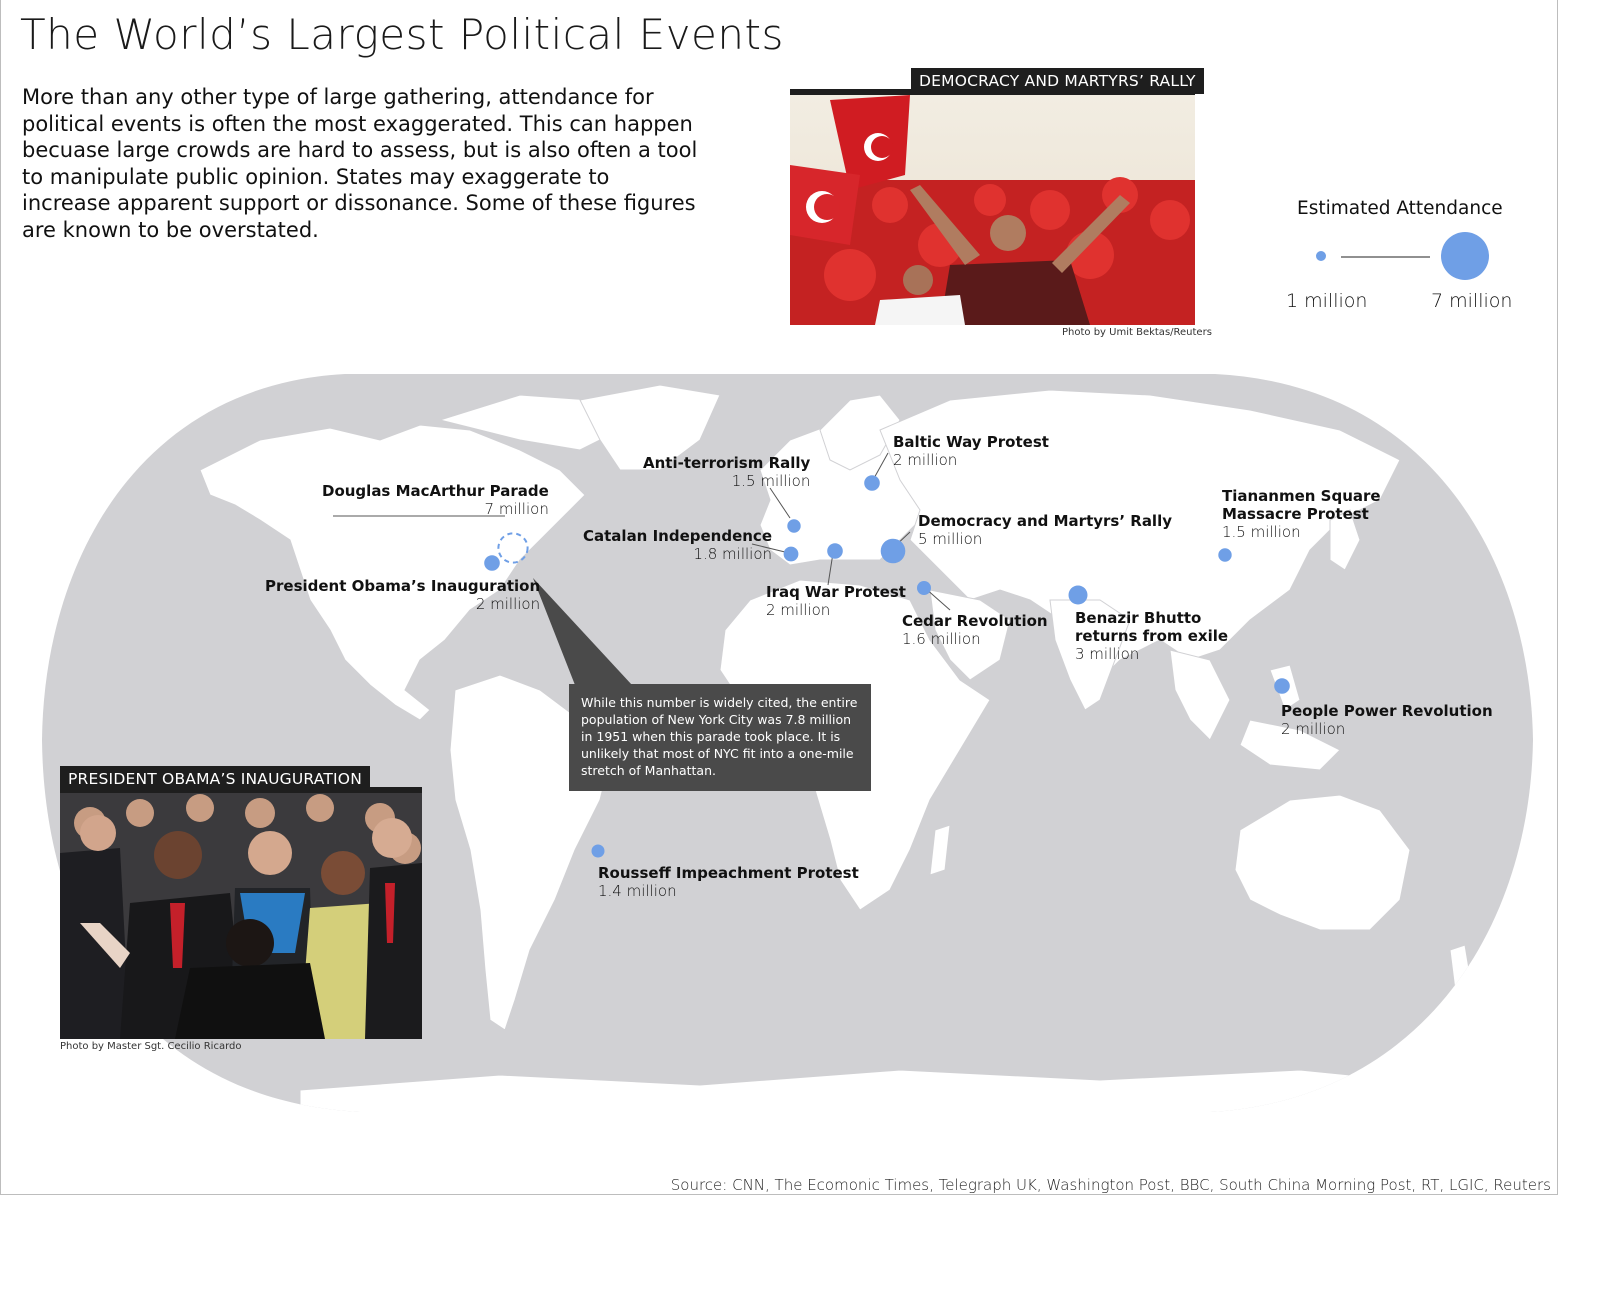 The width and height of the screenshot is (1623, 1313). What do you see at coordinates (794, 526) in the screenshot?
I see `bubble-anti-terrorism` at bounding box center [794, 526].